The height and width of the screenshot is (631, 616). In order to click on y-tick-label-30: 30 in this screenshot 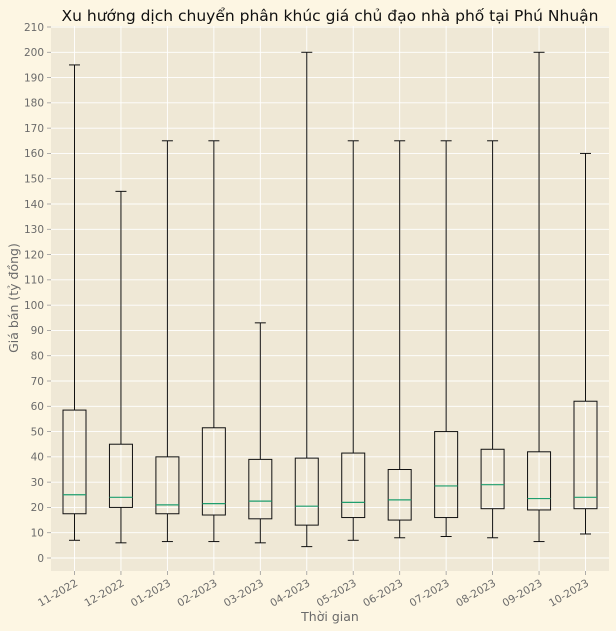, I will do `click(37, 483)`.